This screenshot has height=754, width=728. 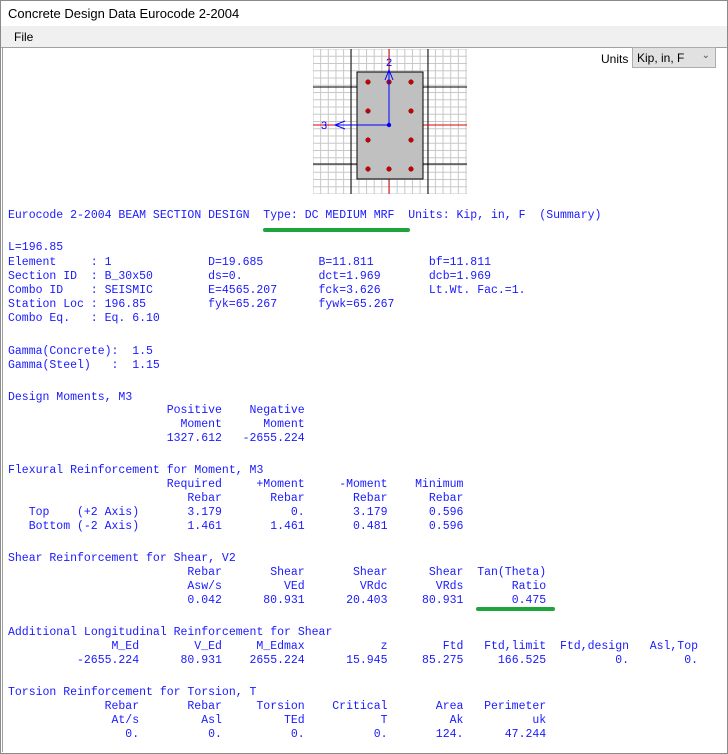 What do you see at coordinates (705, 55) in the screenshot?
I see `chevron-down-icon: ⌄` at bounding box center [705, 55].